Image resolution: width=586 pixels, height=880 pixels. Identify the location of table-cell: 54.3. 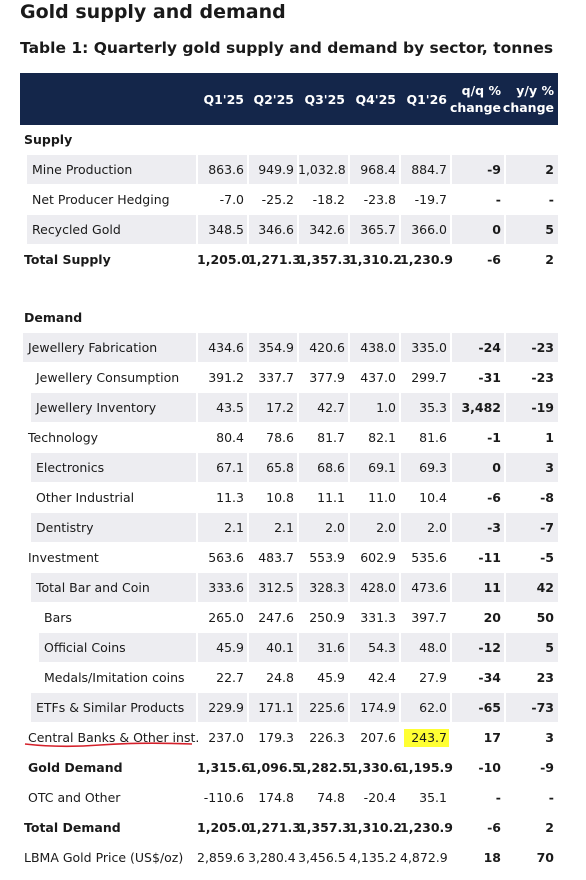
(382, 647).